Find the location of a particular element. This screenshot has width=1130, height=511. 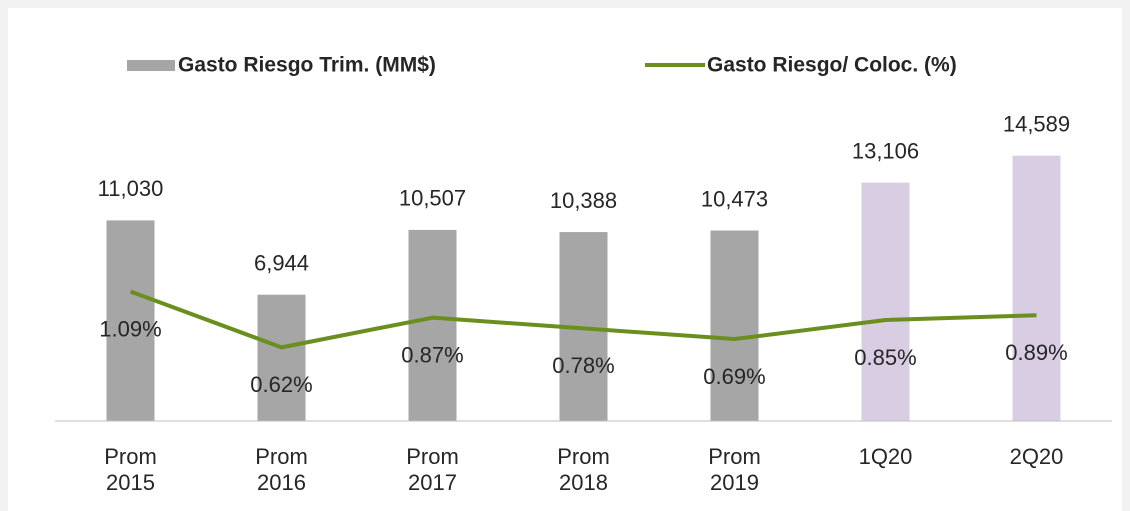

legend-label: Gasto Riesgo/ Coloc. (%) is located at coordinates (832, 65).